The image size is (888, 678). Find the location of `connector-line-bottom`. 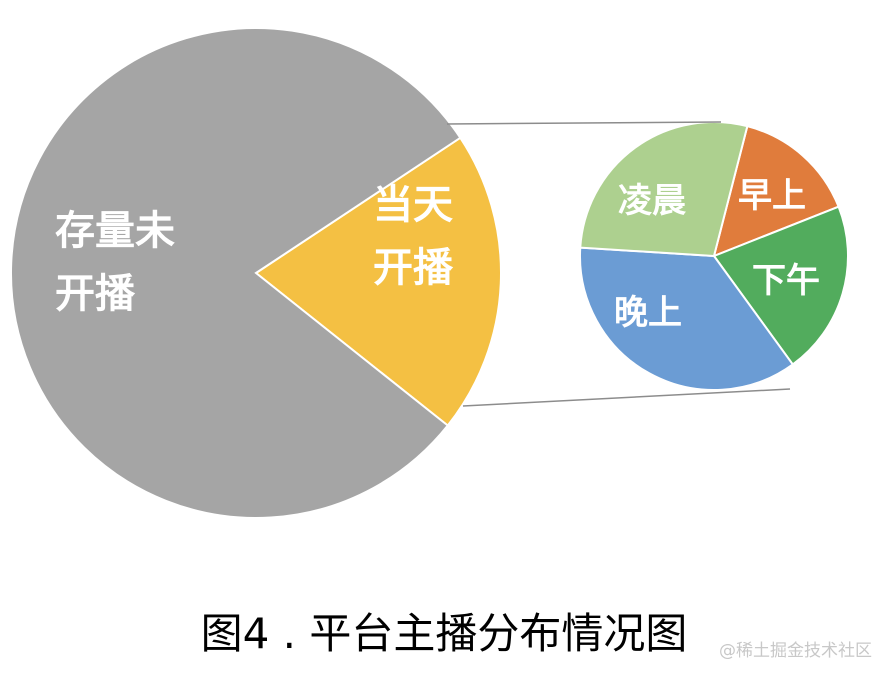

connector-line-bottom is located at coordinates (626, 397).